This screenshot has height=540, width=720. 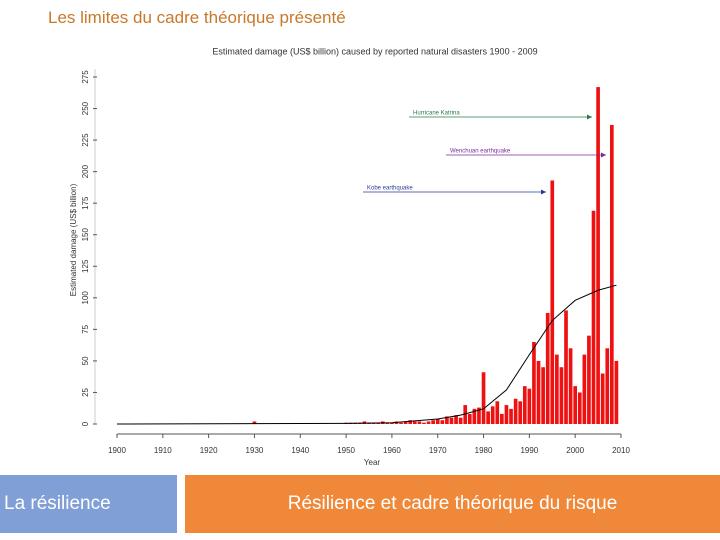 I want to click on x-tick-label: 1940, so click(x=300, y=450).